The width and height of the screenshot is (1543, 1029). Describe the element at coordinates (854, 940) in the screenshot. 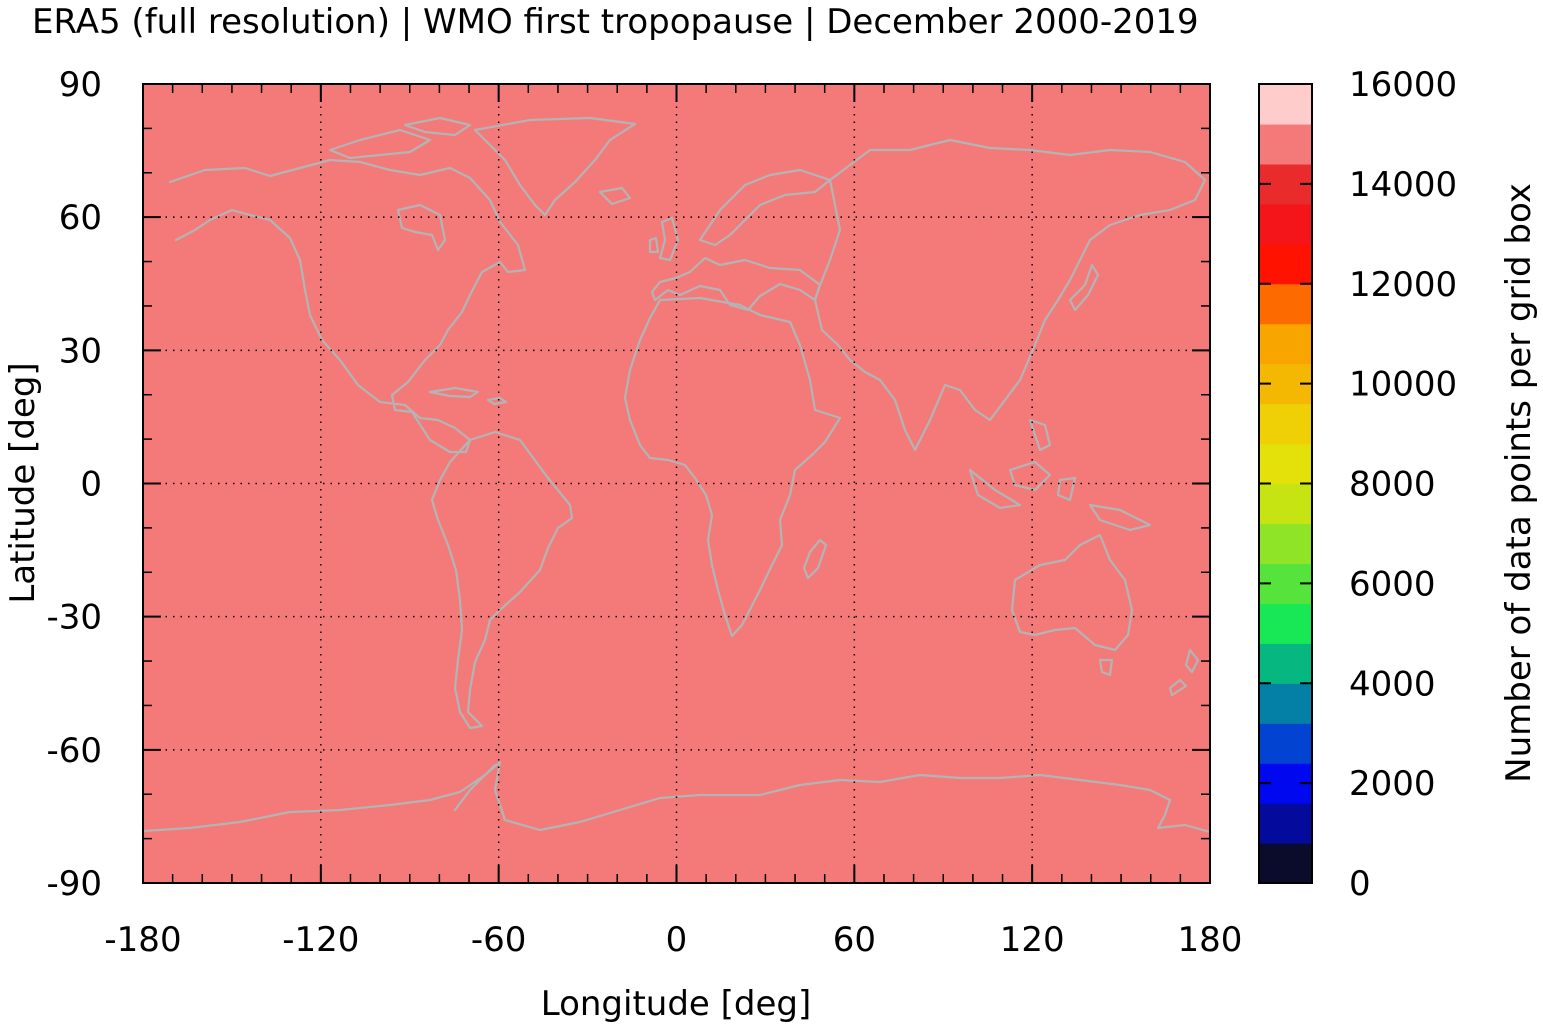

I see `x-tick-label: 60` at that location.